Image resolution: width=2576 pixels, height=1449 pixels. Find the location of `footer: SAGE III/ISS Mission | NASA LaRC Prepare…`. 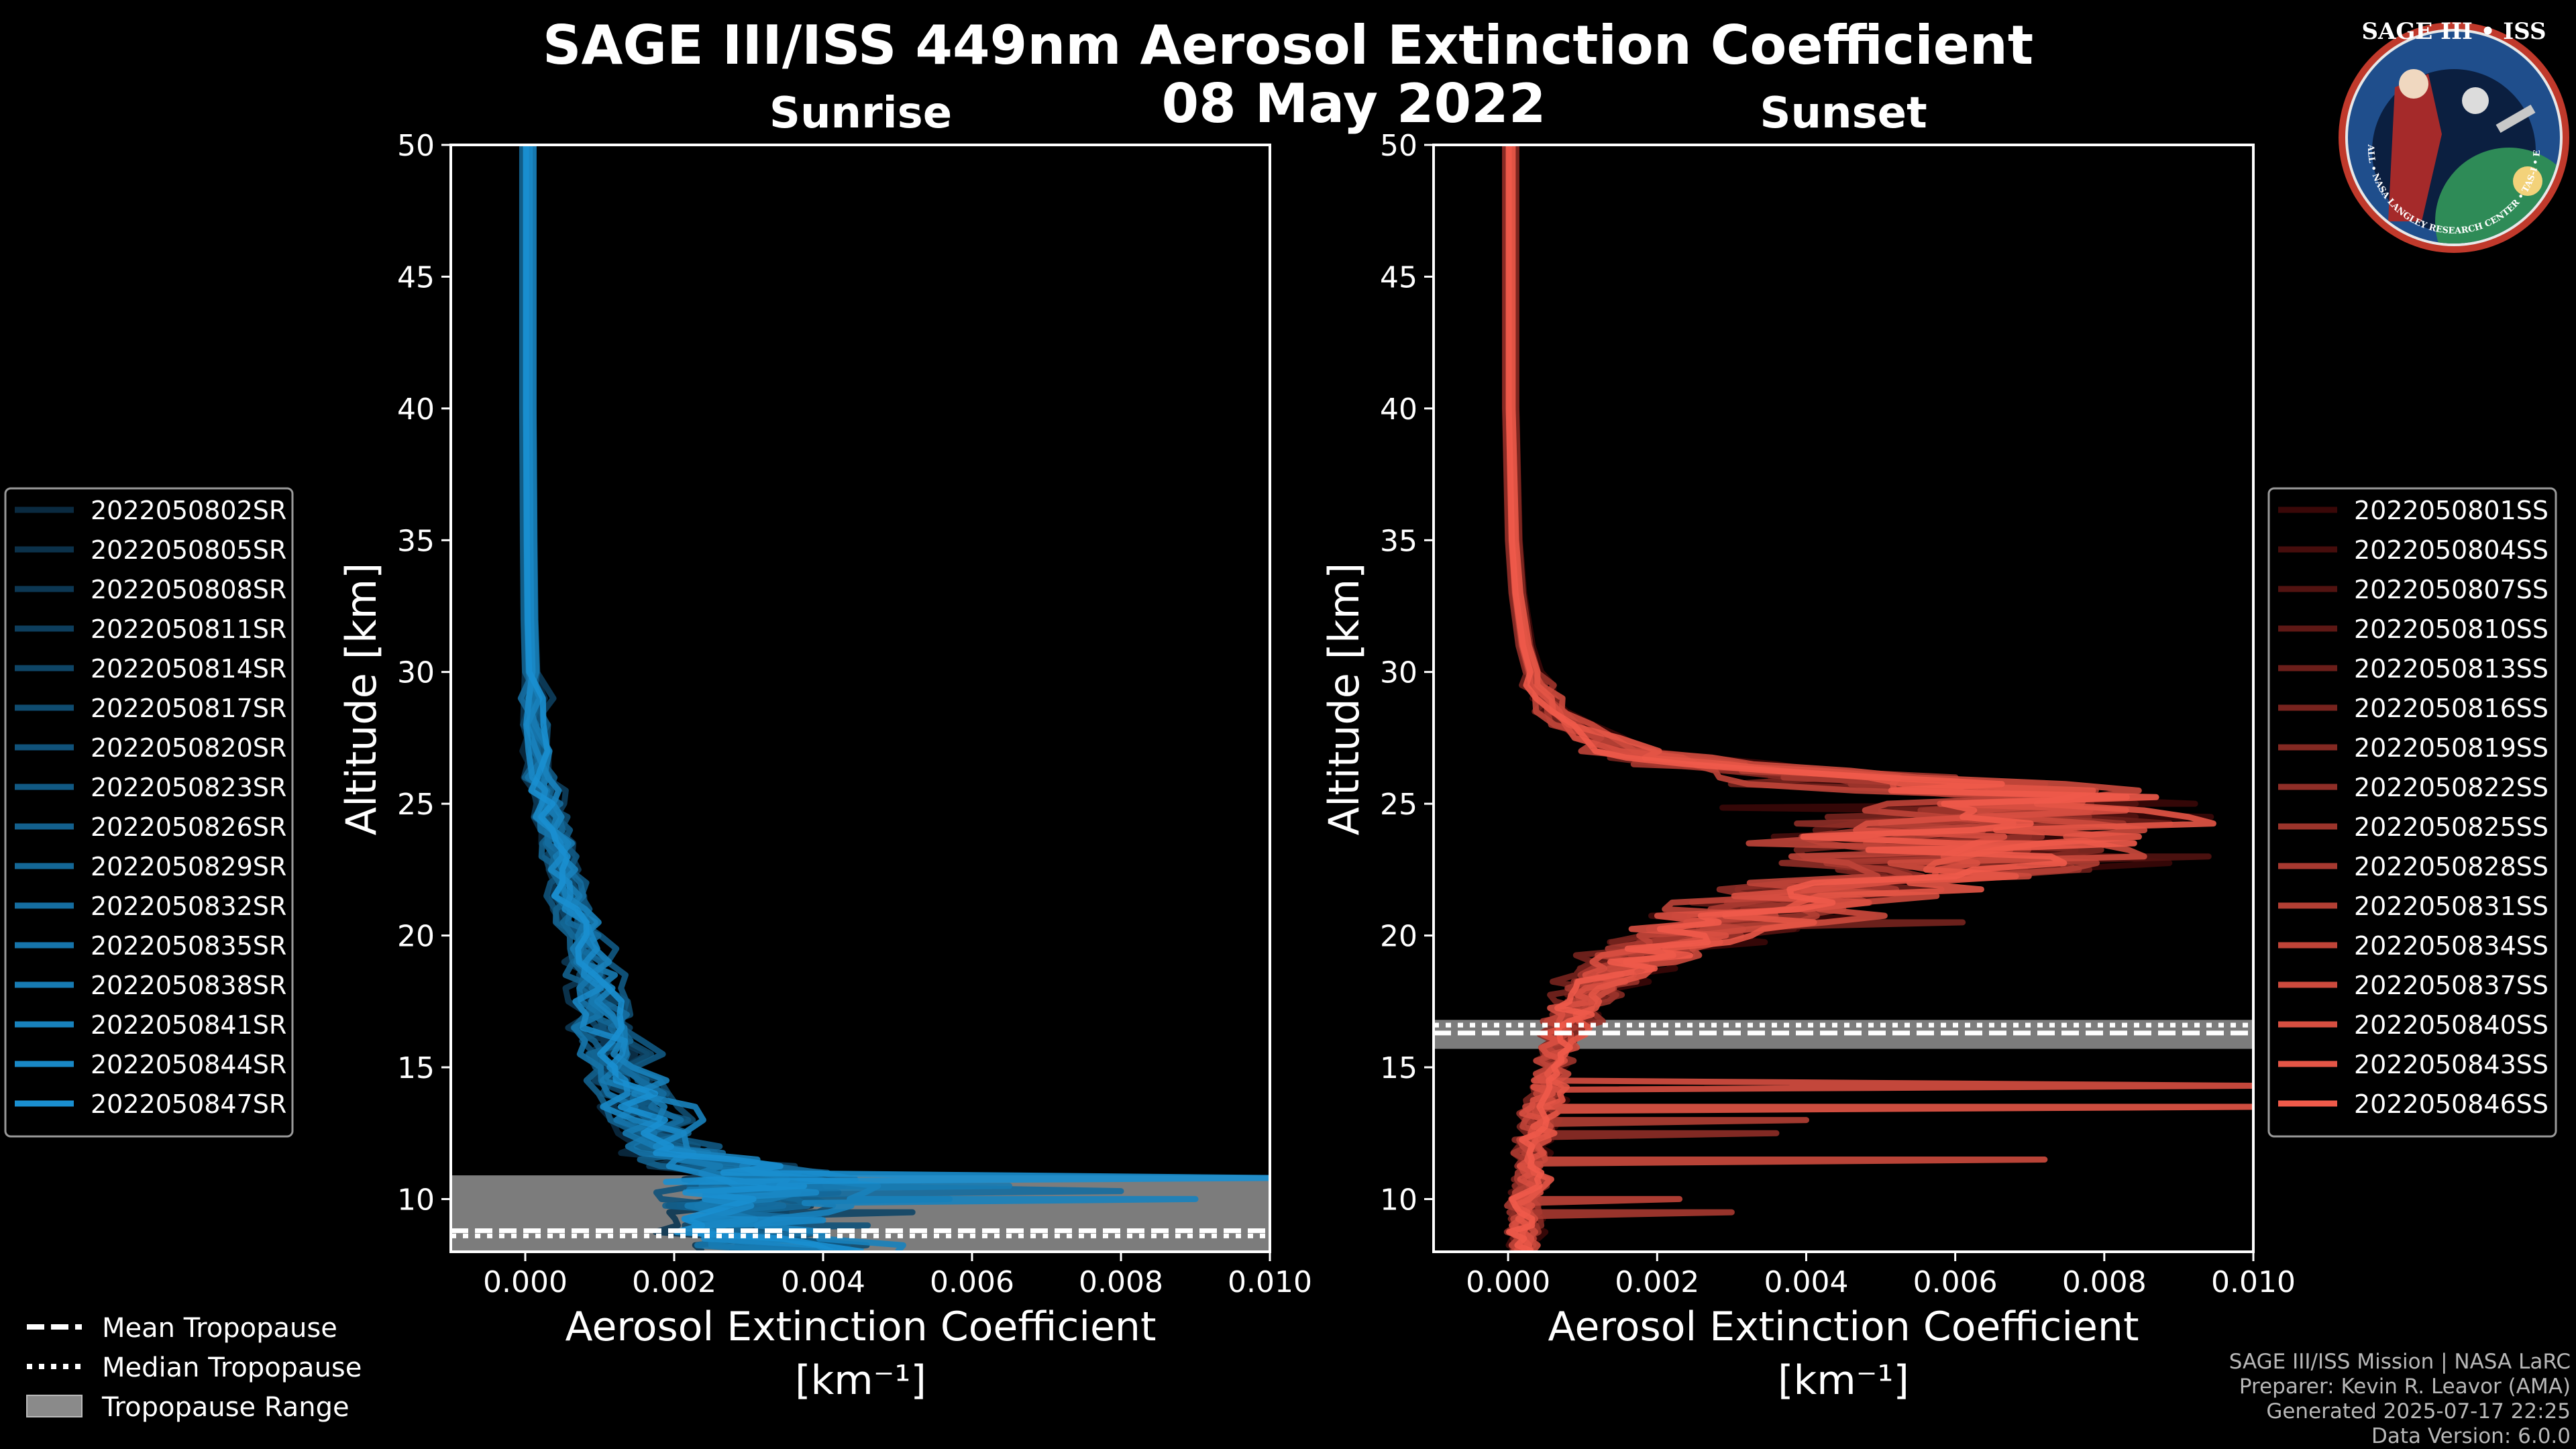

footer: SAGE III/ISS Mission | NASA LaRC Prepare… is located at coordinates (2400, 1399).